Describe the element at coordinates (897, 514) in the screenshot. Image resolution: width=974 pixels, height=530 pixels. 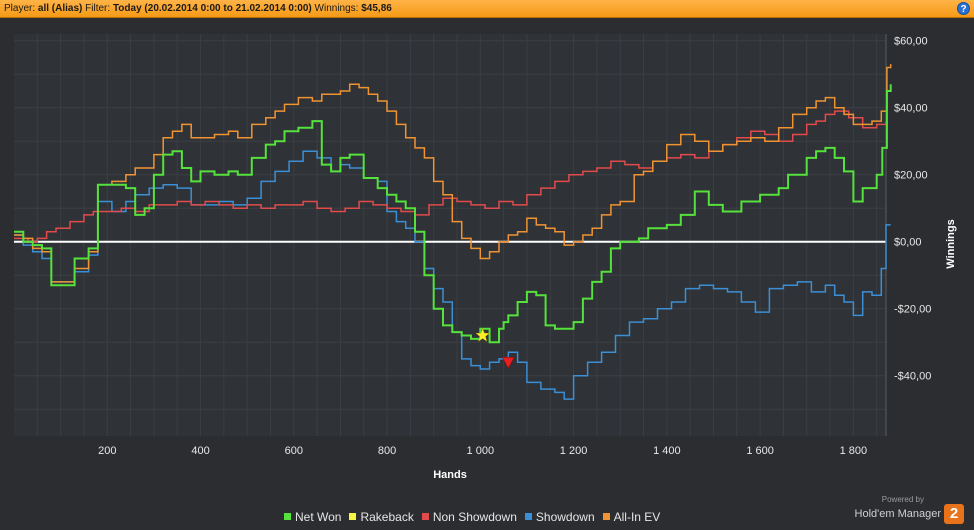
I see `brand-name: Hold'em Manager` at that location.